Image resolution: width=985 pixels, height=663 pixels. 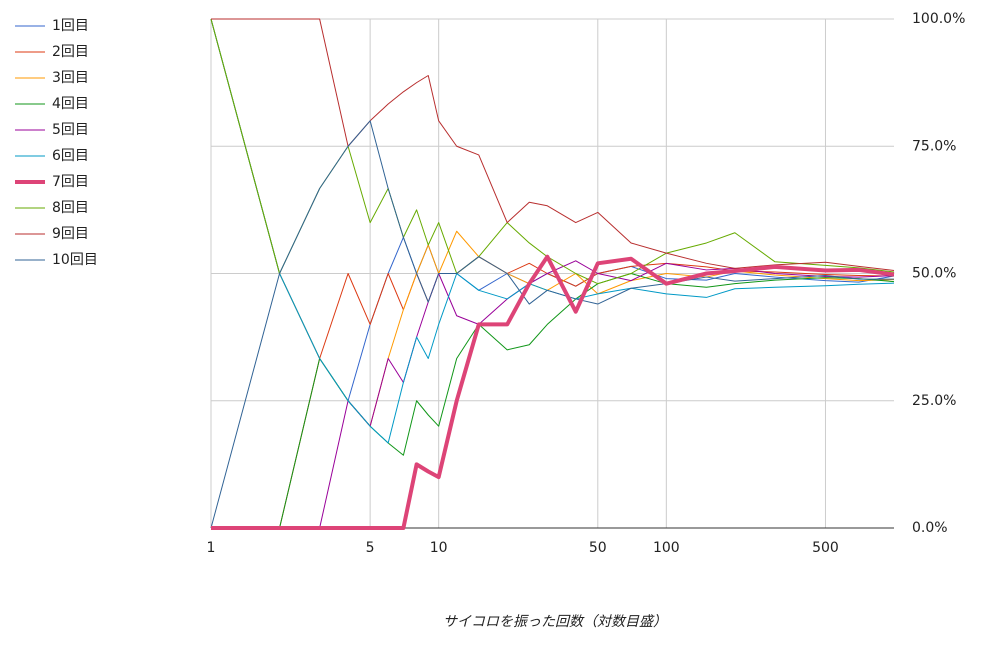 I want to click on y-tick-label: 100.0%, so click(x=938, y=19).